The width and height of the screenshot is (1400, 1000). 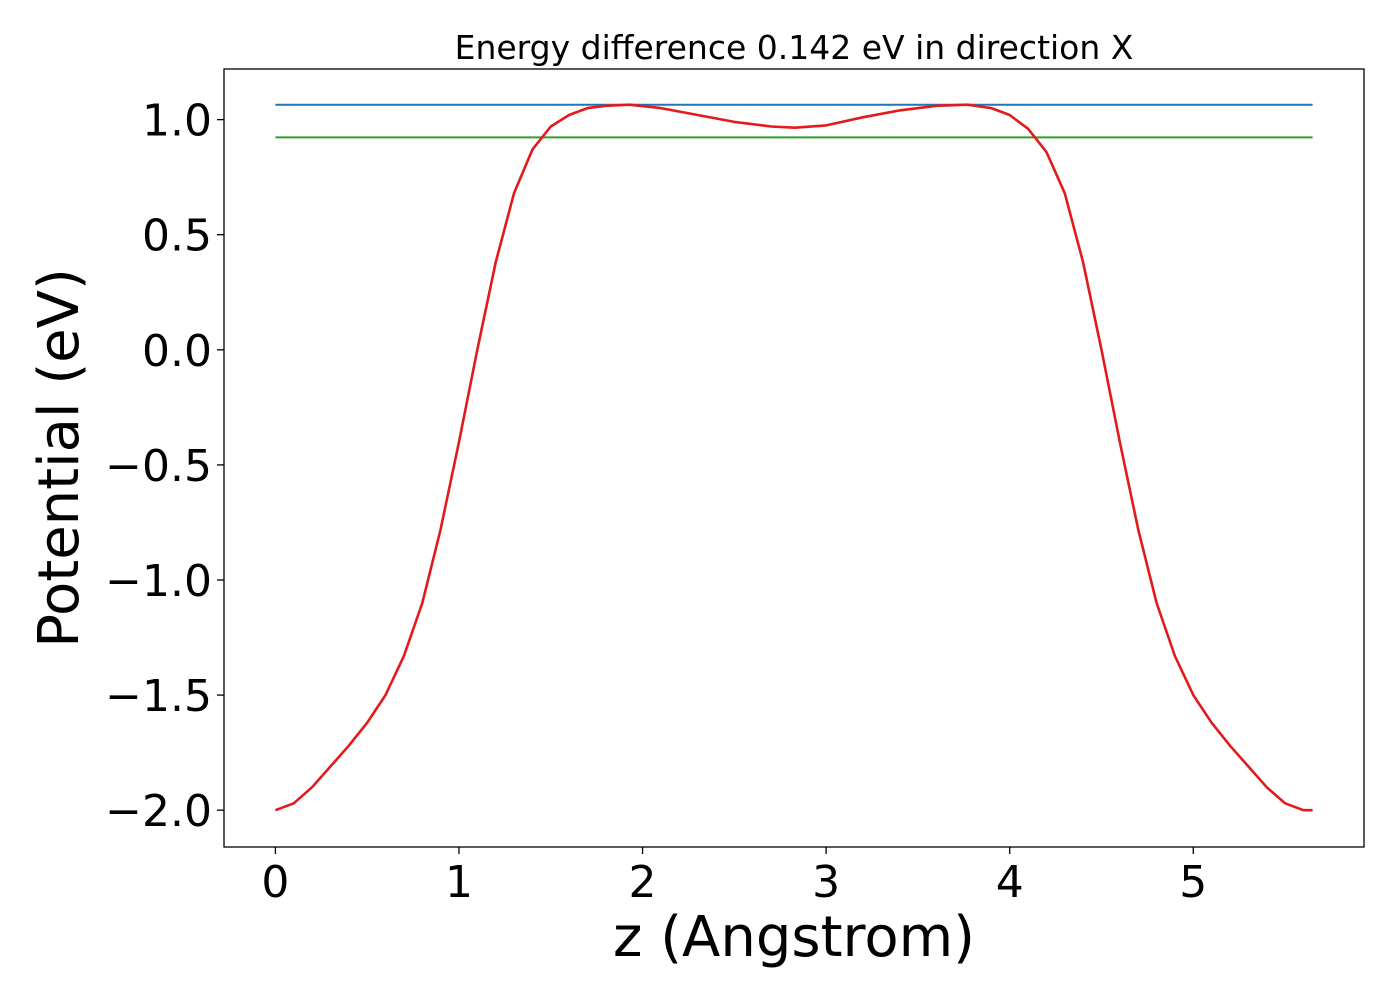 I want to click on x-axis-label: z (Angstrom), so click(x=794, y=937).